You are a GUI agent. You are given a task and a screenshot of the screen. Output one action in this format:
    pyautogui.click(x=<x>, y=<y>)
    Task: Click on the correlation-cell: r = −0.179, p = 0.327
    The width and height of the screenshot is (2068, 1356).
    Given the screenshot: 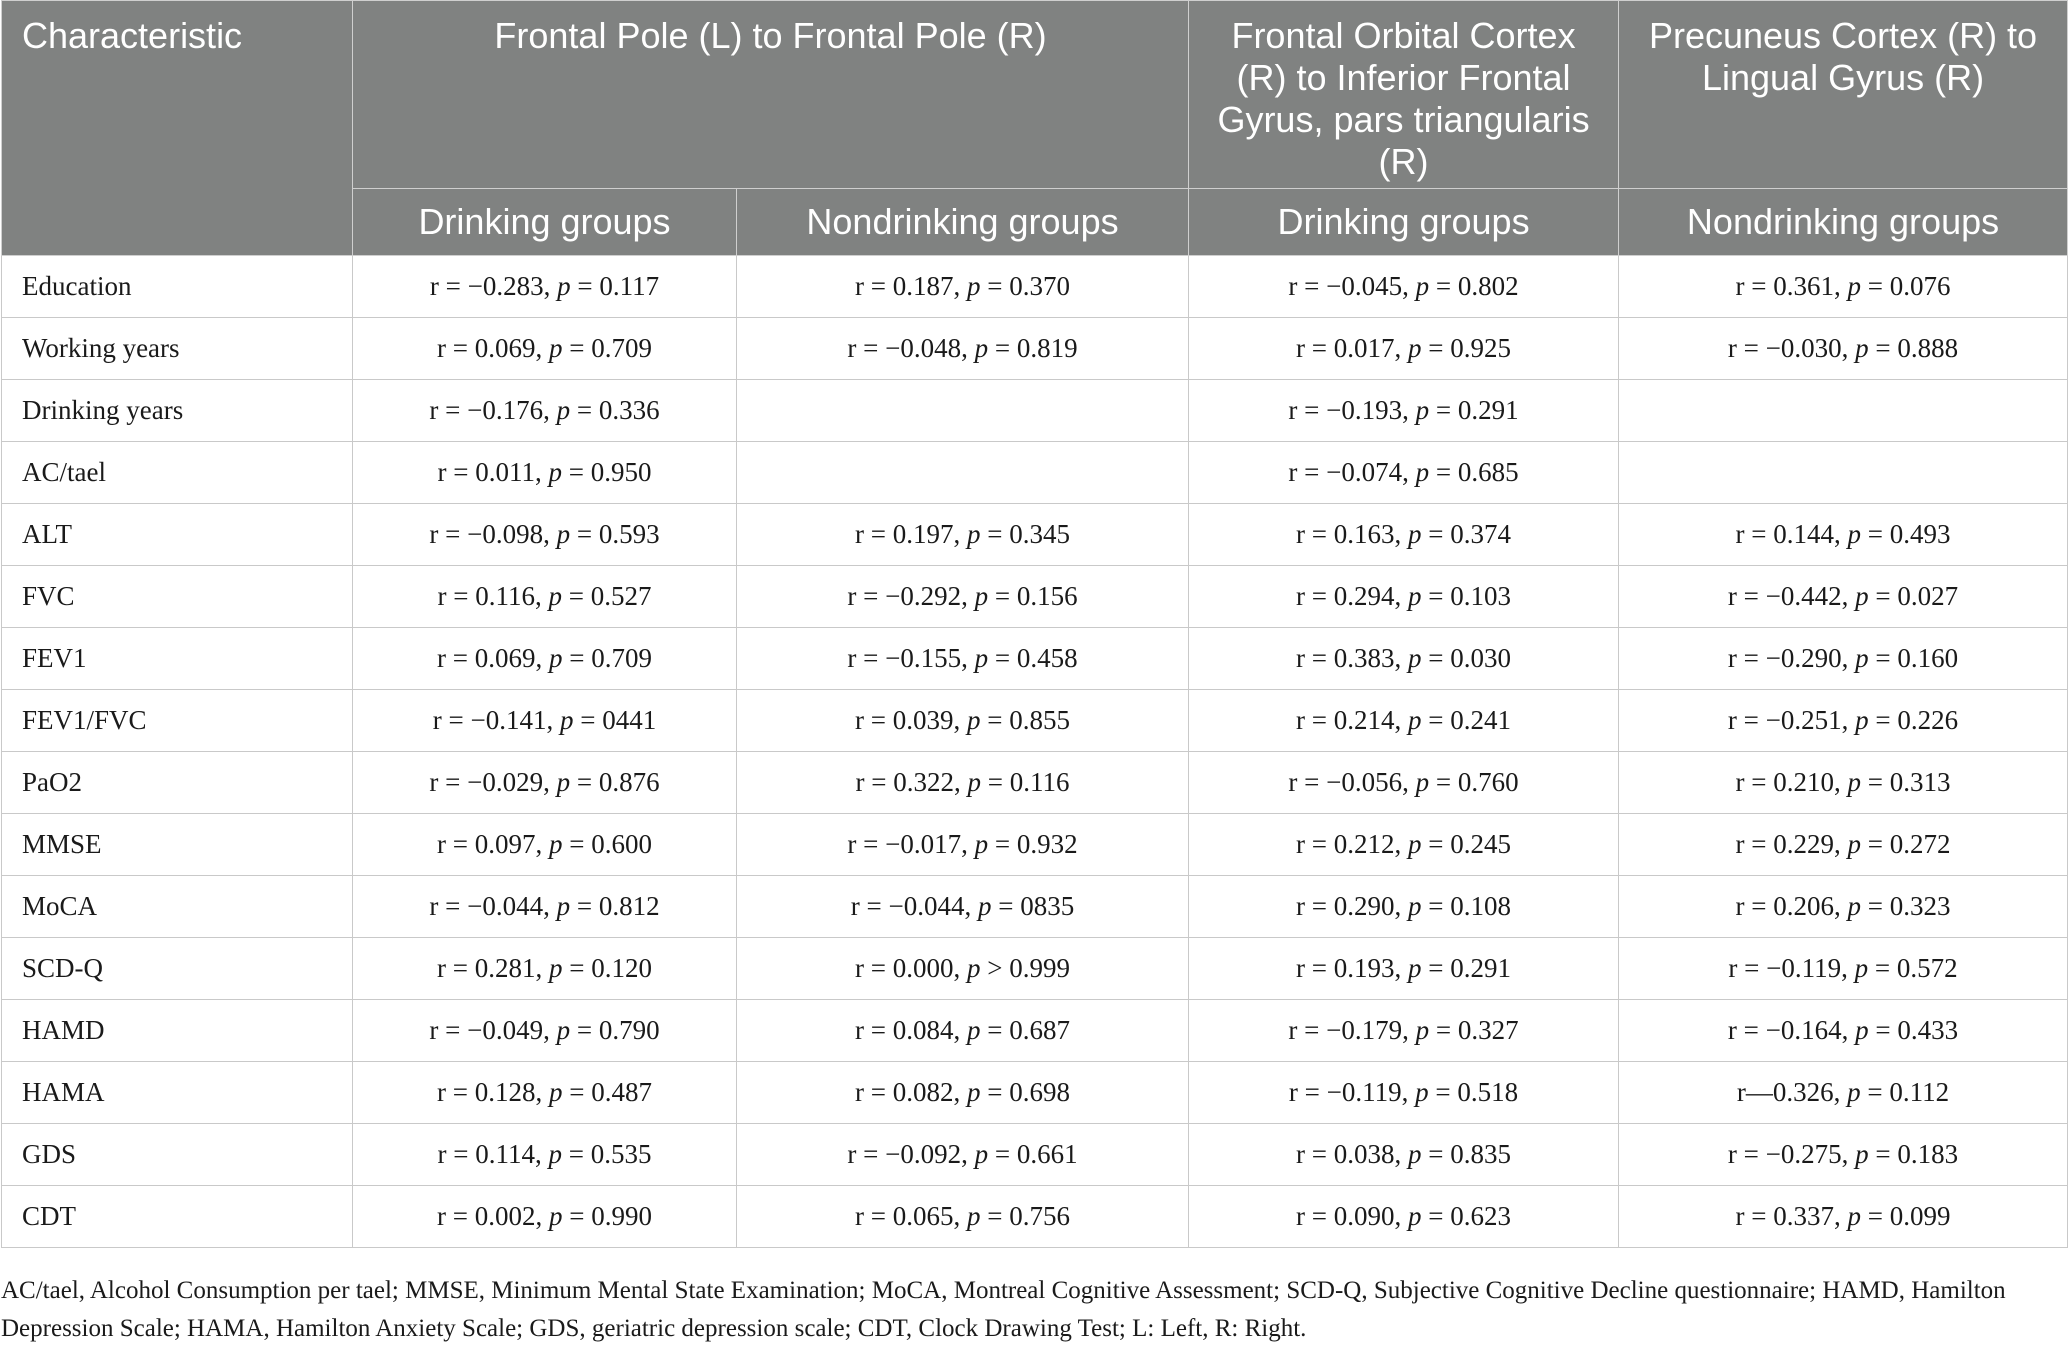 What is the action you would take?
    pyautogui.click(x=1404, y=1030)
    